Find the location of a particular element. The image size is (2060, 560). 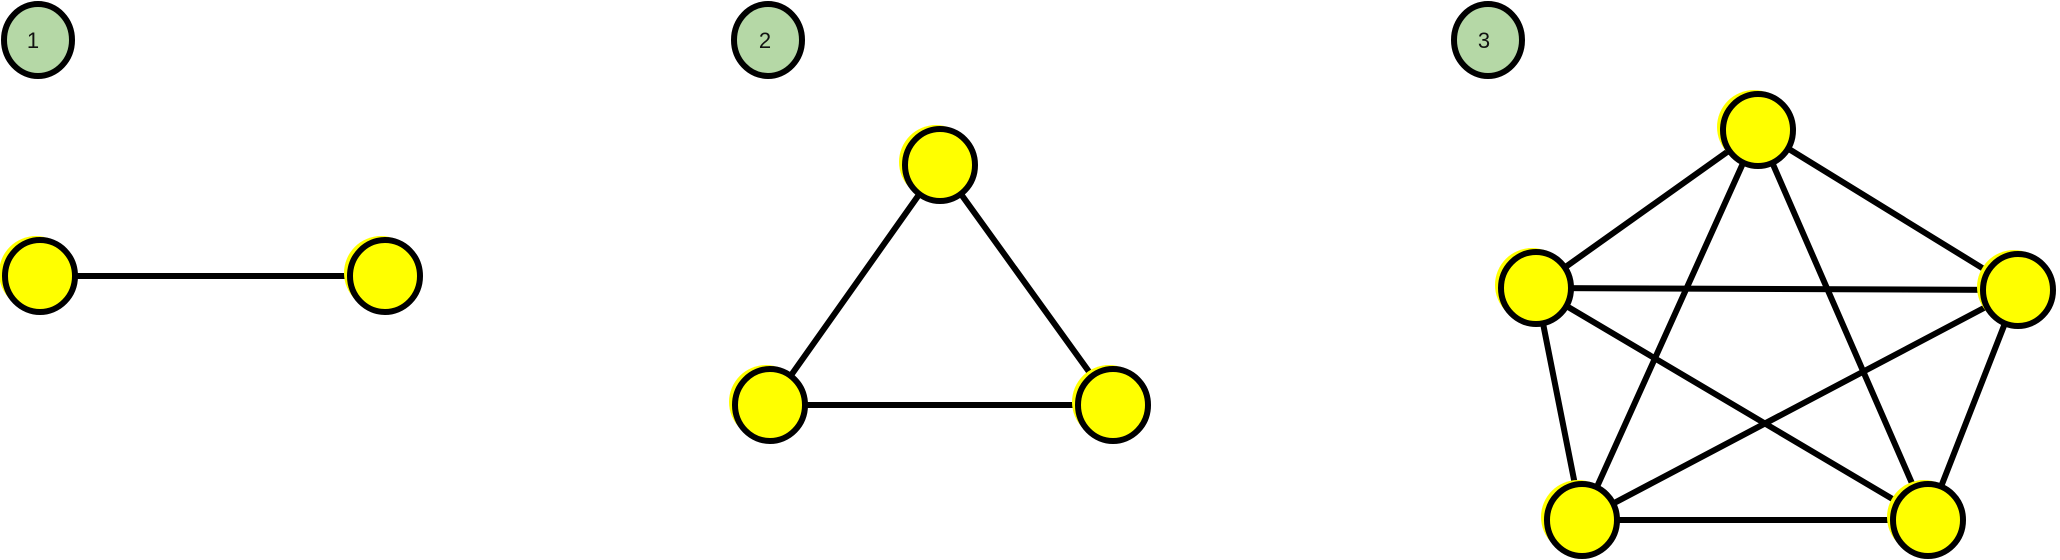

panel-2-label: 2 is located at coordinates (765, 40).